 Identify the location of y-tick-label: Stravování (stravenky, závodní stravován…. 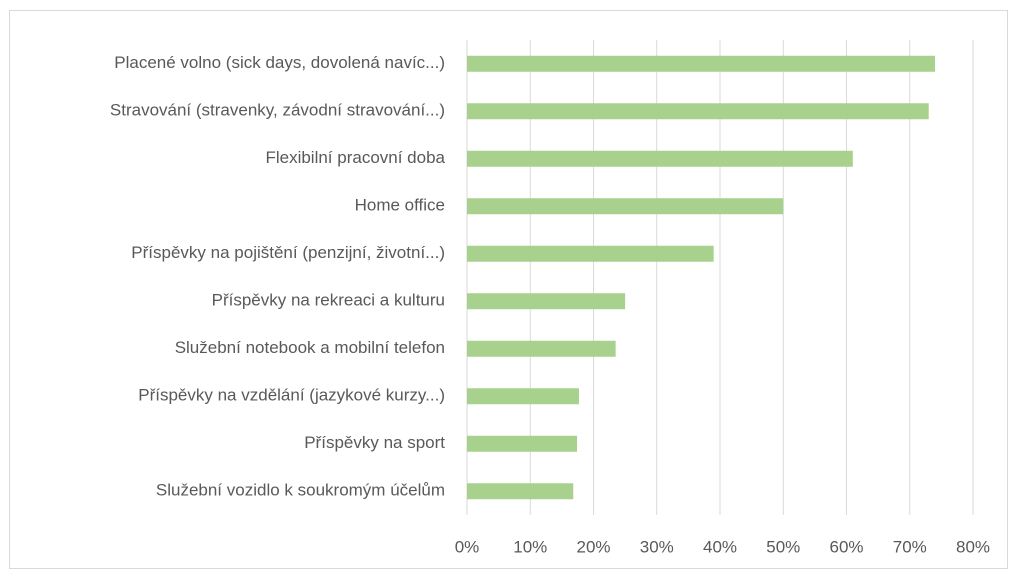
(277, 110).